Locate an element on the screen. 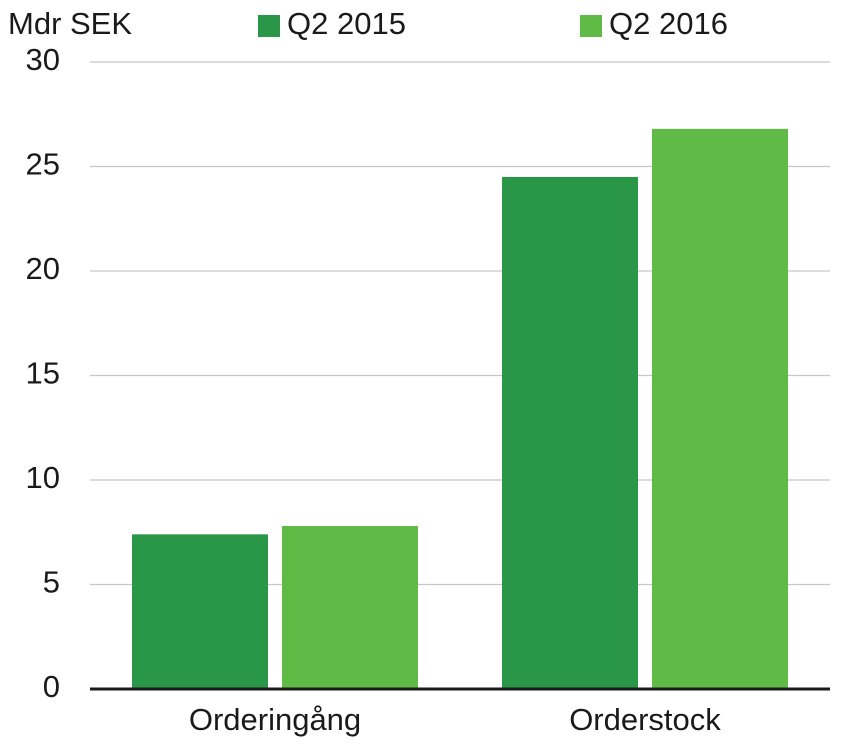 Image resolution: width=845 pixels, height=746 pixels. x-tick-label: Orderingång is located at coordinates (275, 719).